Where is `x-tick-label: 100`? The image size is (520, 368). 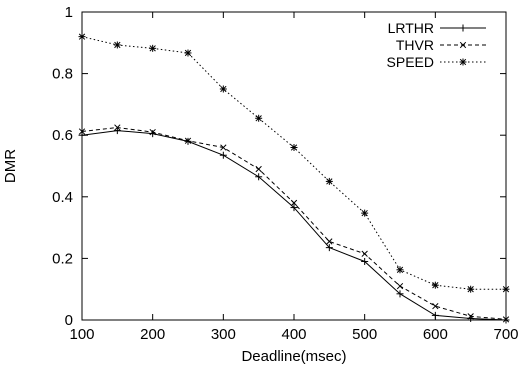 x-tick-label: 100 is located at coordinates (81, 334).